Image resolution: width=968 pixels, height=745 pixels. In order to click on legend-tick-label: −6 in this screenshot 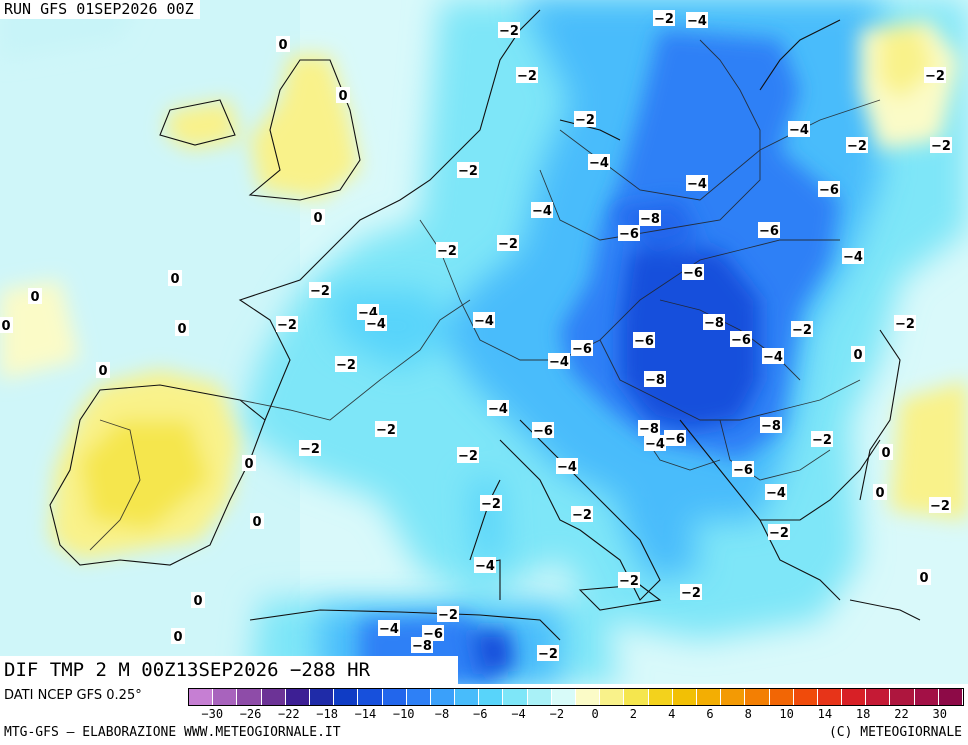, I will do `click(480, 714)`.